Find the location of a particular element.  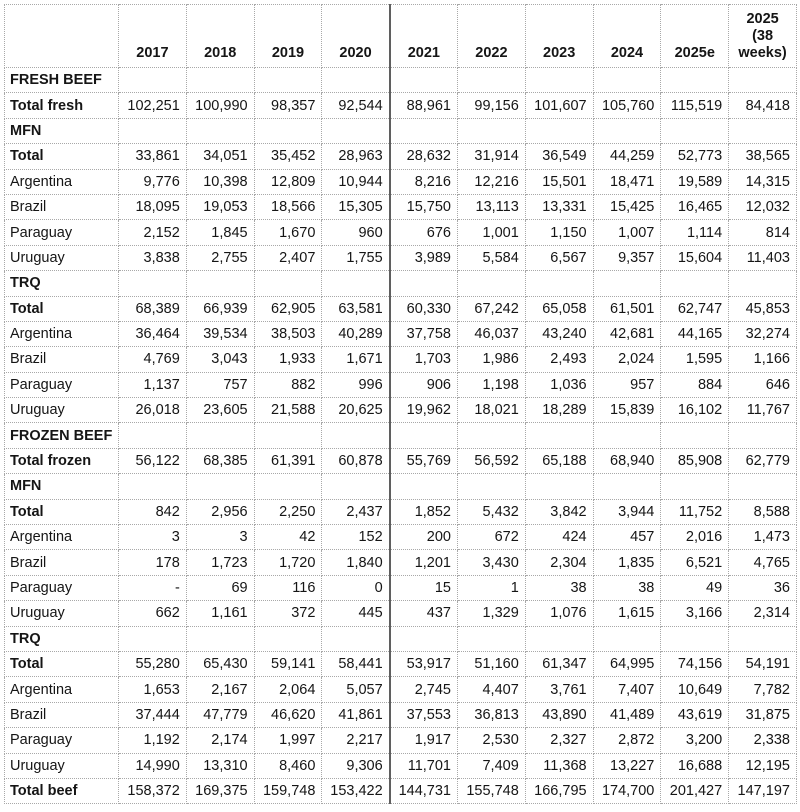

cell: 174,700 is located at coordinates (627, 791).